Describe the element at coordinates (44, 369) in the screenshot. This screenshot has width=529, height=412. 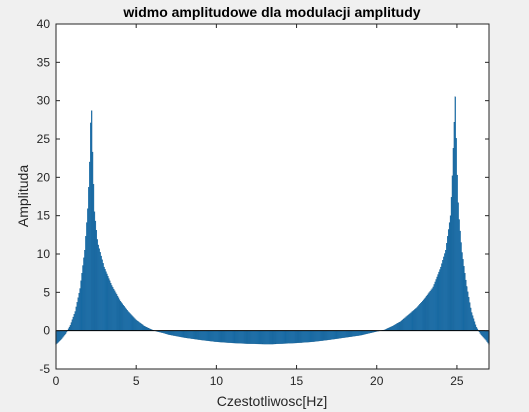
I see `y-tick-label: -5` at that location.